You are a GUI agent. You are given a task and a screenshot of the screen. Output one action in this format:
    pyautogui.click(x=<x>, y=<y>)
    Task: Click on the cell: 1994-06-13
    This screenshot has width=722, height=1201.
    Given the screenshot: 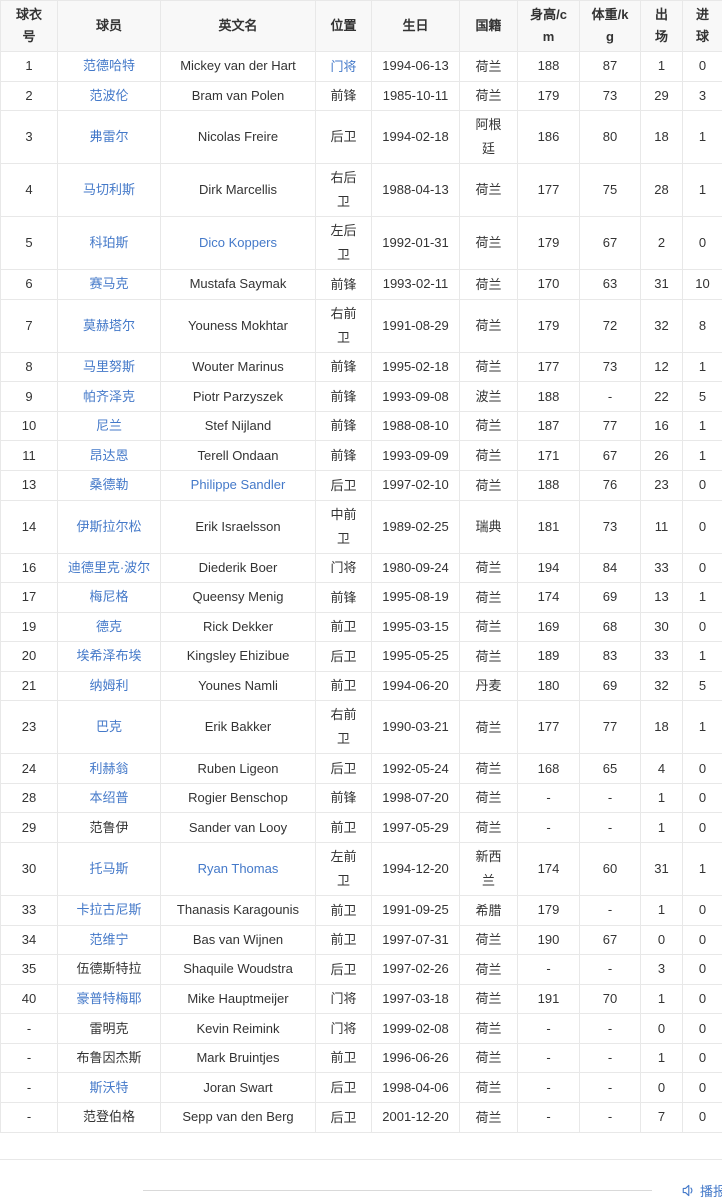 What is the action you would take?
    pyautogui.click(x=415, y=66)
    